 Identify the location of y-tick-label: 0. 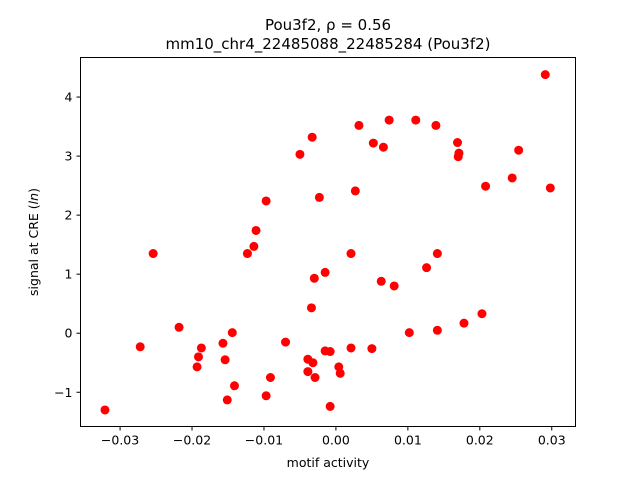
(69, 333).